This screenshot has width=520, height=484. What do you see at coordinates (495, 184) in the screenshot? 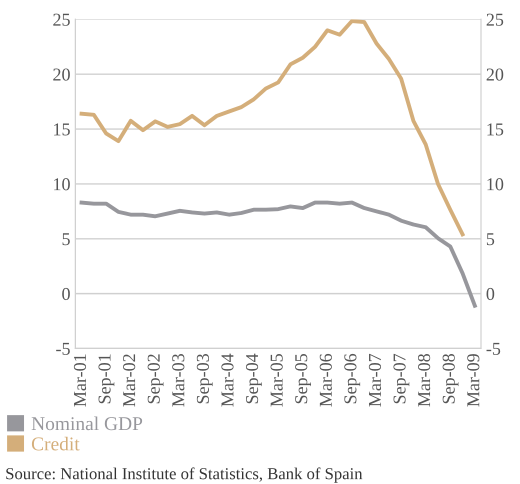
I see `y2-tick-label: 10` at bounding box center [495, 184].